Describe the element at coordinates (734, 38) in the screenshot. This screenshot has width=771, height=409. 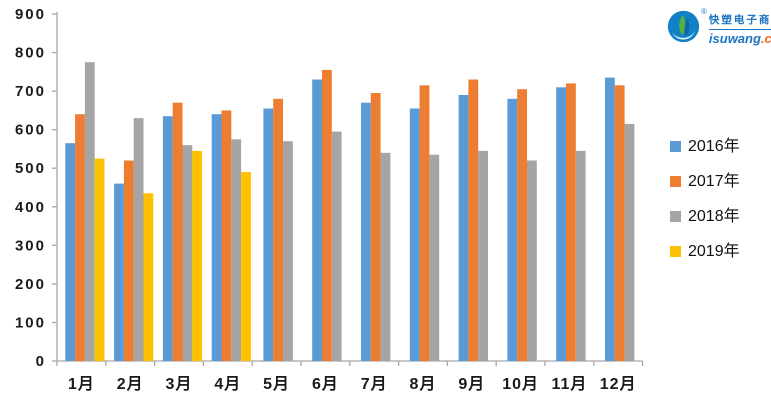
I see `brand-domain-name: isuwang` at that location.